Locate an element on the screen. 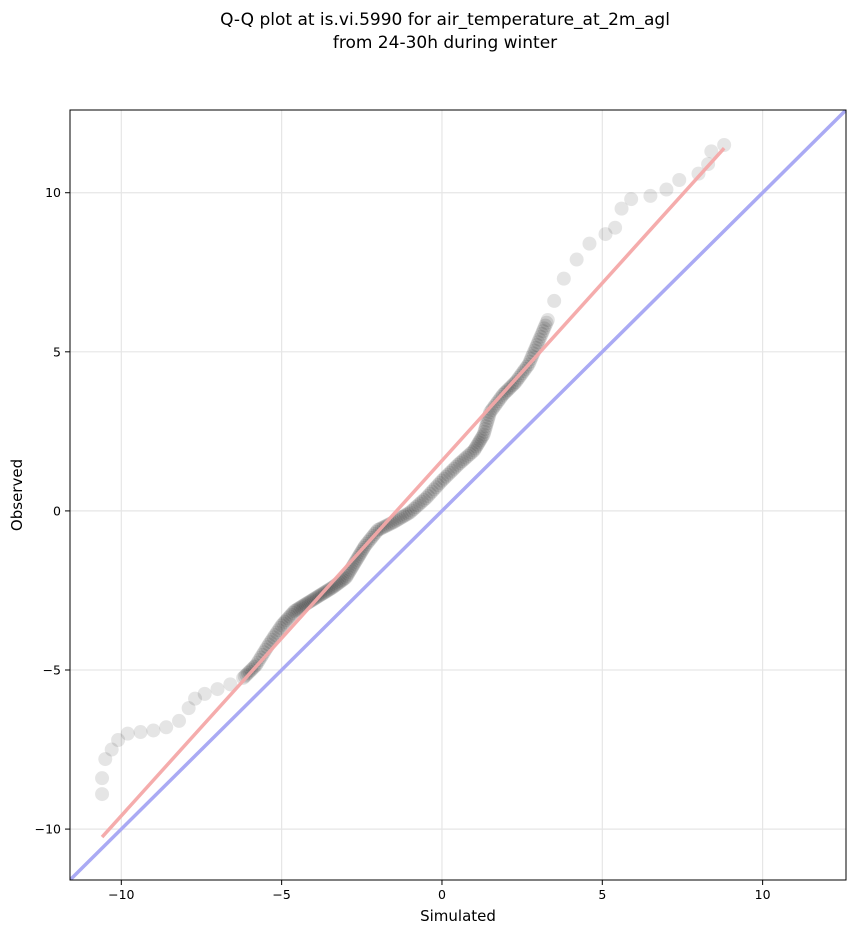 The image size is (854, 934). x-tick-label: 10 is located at coordinates (763, 894).